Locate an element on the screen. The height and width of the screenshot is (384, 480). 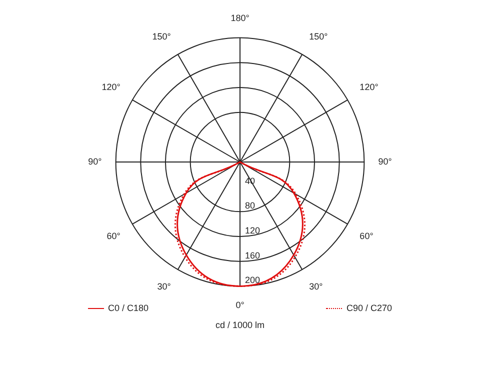
legend-label: C90 / C270 is located at coordinates (369, 308).